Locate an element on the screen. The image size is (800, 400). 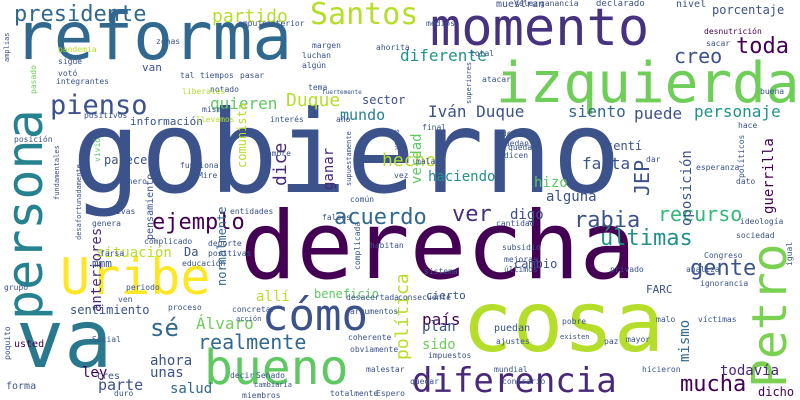
word: quedan is located at coordinates (514, 143).